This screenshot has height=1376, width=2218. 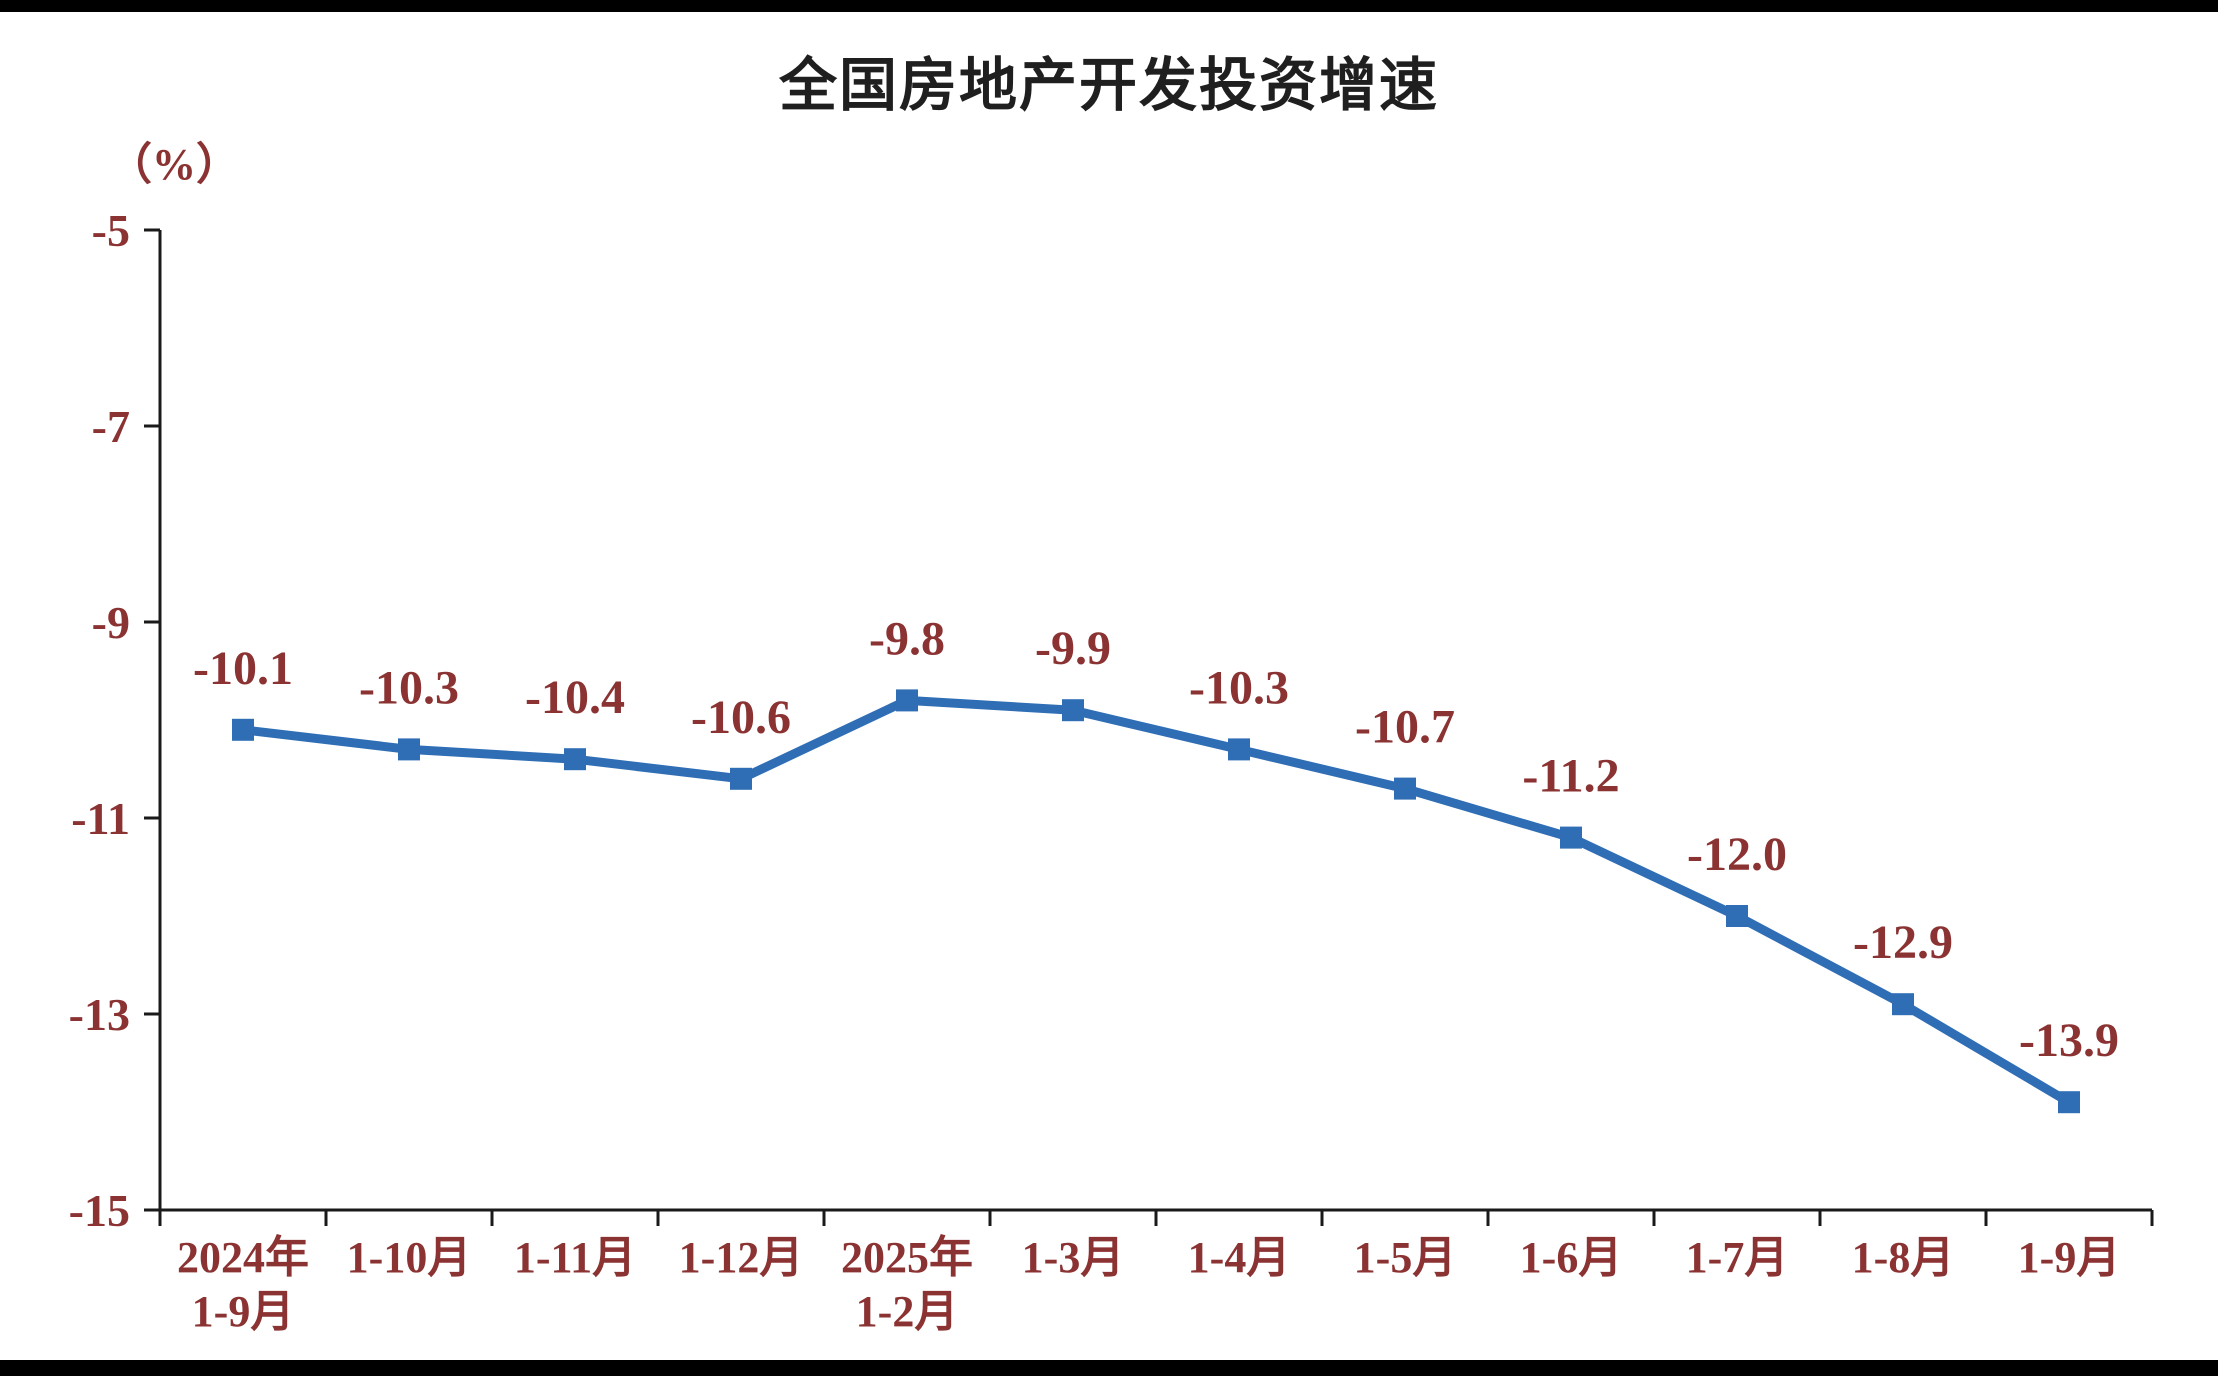 What do you see at coordinates (1109, 6) in the screenshot?
I see `top-border` at bounding box center [1109, 6].